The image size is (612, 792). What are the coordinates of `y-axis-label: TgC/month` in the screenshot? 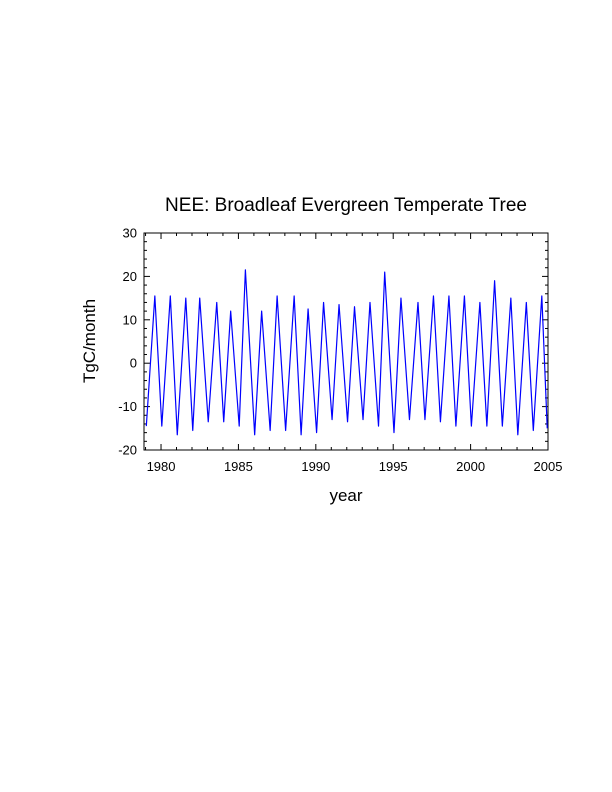 It's located at (89, 341).